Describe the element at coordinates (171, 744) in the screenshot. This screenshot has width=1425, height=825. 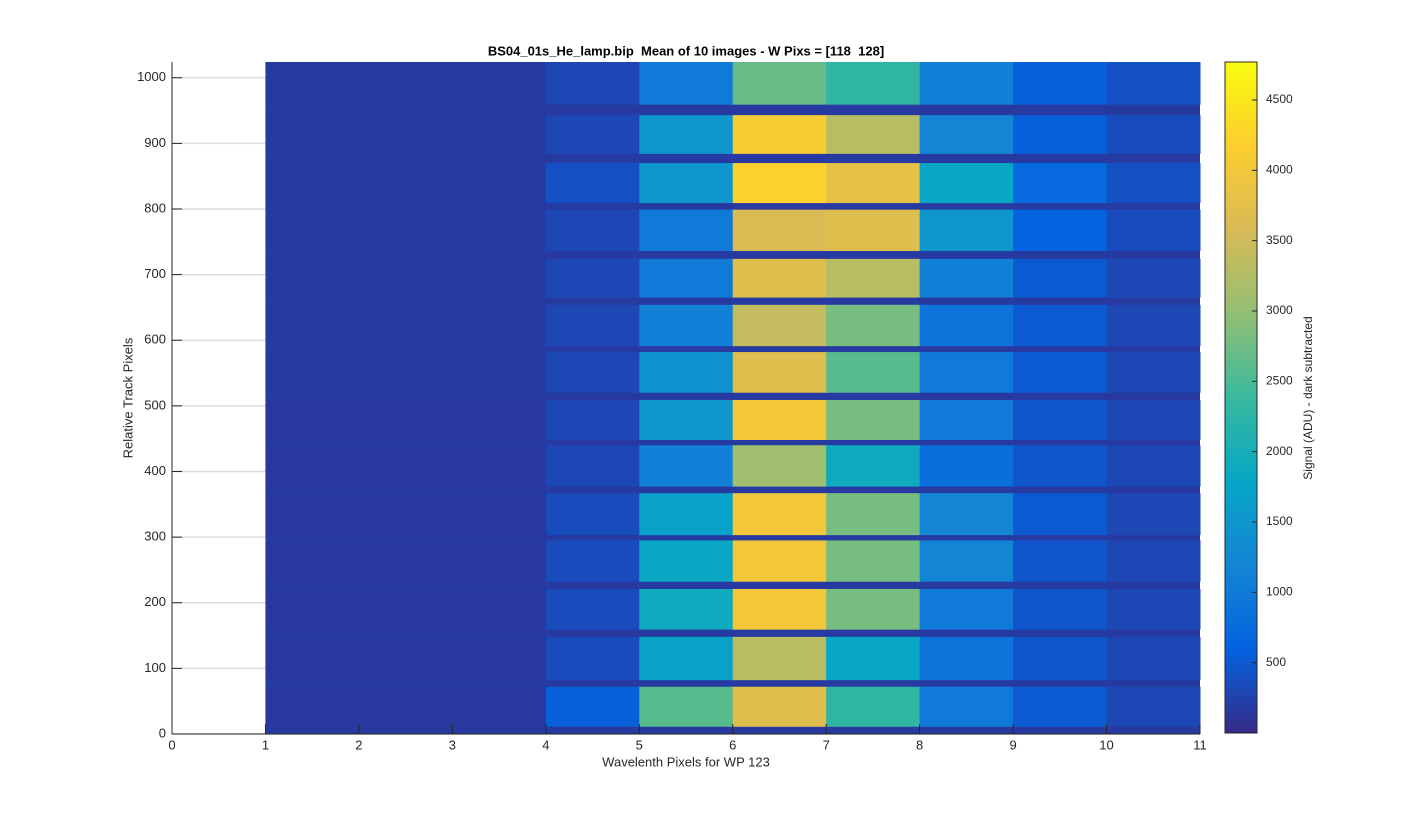
I see `x-tick-label: 0` at that location.